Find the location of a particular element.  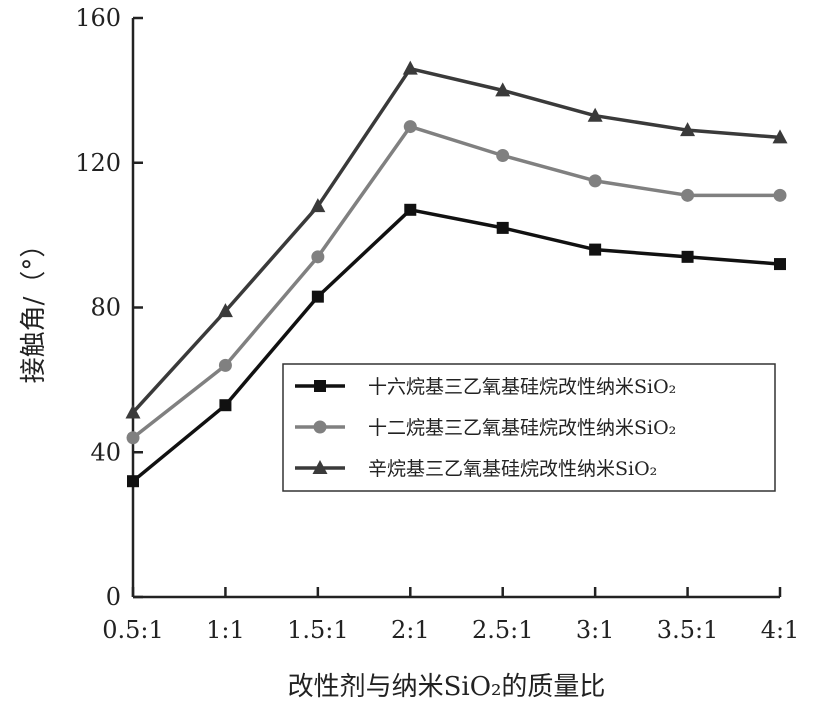

x-ticks: 0.5:1 1:1 1.5:1 2:1 2.5:1 3:1 3.5:1 4:1 is located at coordinates (450, 615).